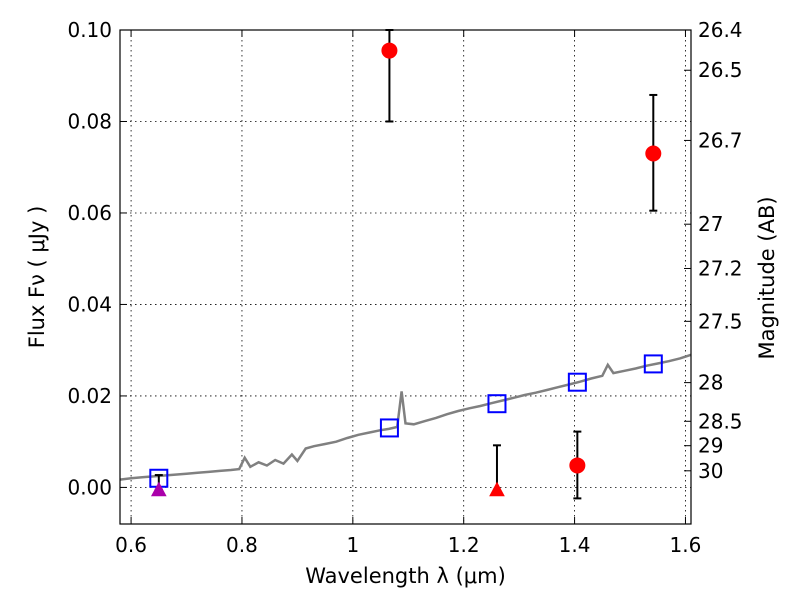  Describe the element at coordinates (405, 576) in the screenshot. I see `x-axis-label: Wavelength λ (μm)` at that location.